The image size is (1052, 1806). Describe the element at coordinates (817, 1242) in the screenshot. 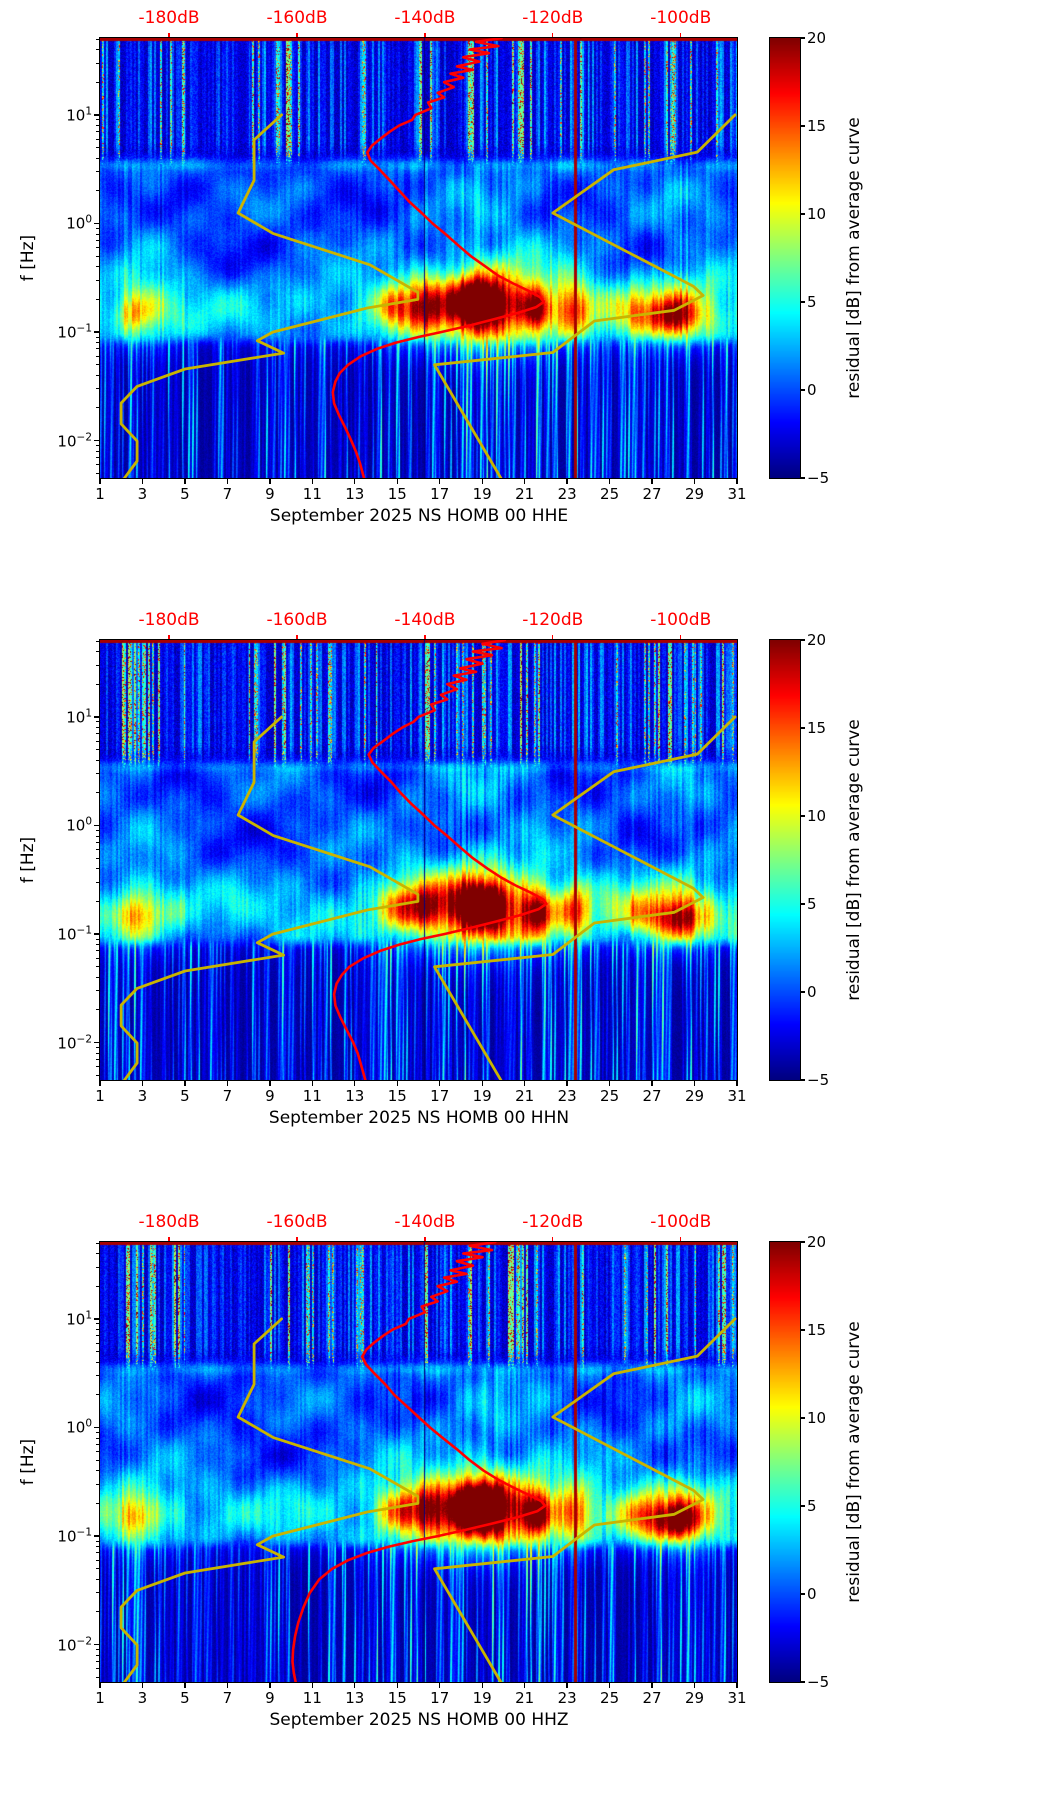

I see `colorbar-tick-label: 20` at that location.